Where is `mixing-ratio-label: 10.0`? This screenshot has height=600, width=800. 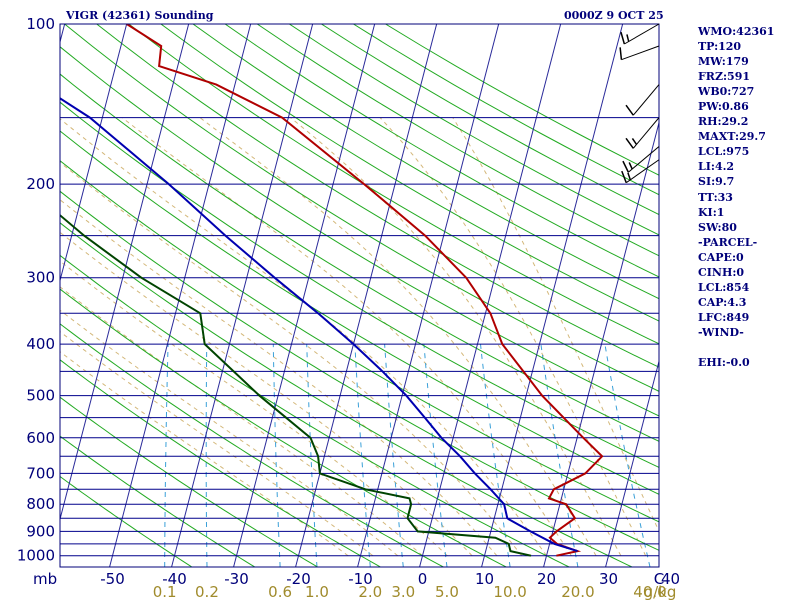 mixing-ratio-label: 10.0 is located at coordinates (509, 591).